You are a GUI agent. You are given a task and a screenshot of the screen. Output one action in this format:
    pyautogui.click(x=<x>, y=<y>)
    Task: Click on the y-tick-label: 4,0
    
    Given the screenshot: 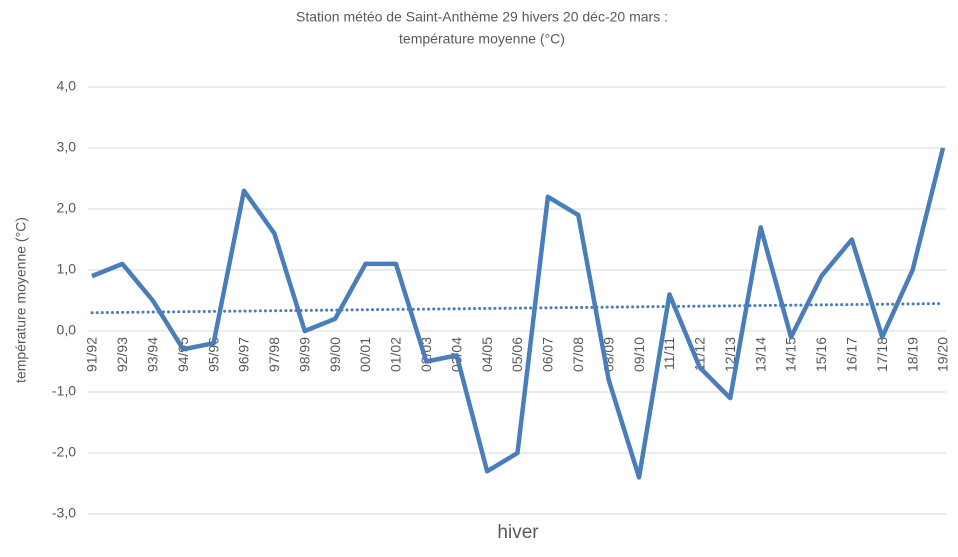 What is the action you would take?
    pyautogui.click(x=67, y=86)
    